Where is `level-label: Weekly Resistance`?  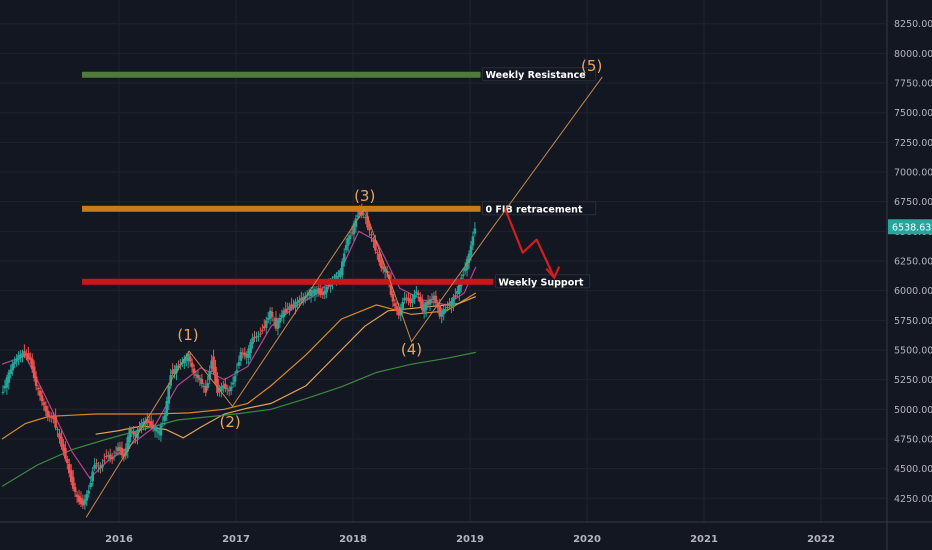 level-label: Weekly Resistance is located at coordinates (536, 75).